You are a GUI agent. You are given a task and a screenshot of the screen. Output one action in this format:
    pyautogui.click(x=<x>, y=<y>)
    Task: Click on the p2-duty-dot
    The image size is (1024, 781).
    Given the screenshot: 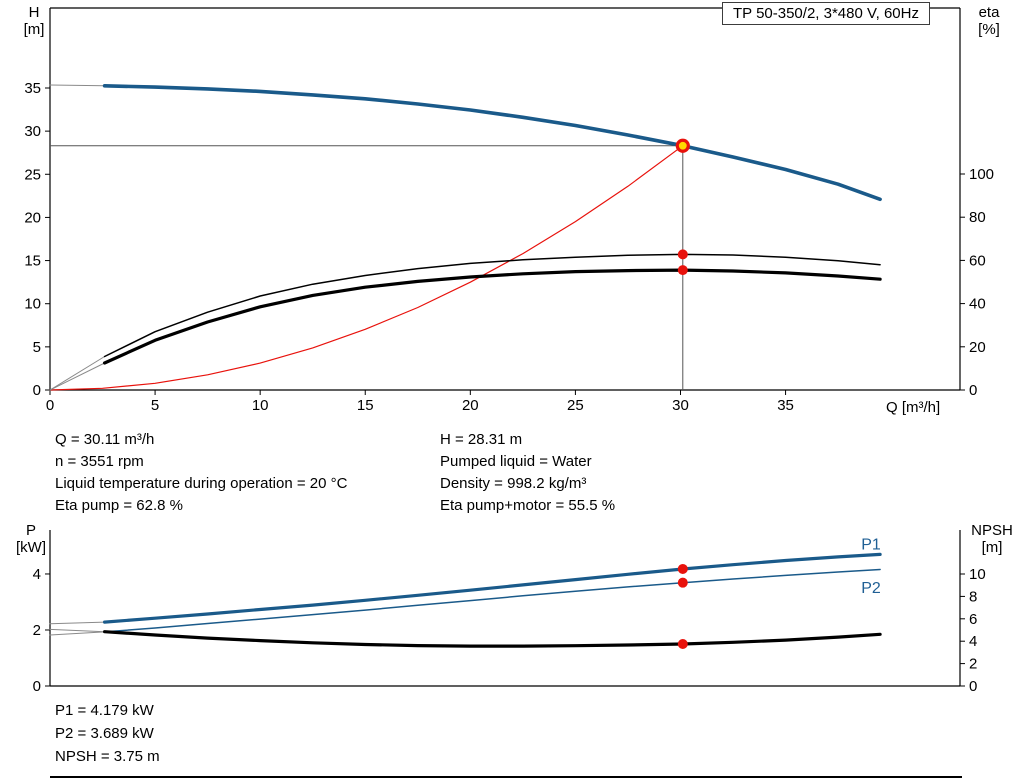 What is the action you would take?
    pyautogui.click(x=682, y=582)
    